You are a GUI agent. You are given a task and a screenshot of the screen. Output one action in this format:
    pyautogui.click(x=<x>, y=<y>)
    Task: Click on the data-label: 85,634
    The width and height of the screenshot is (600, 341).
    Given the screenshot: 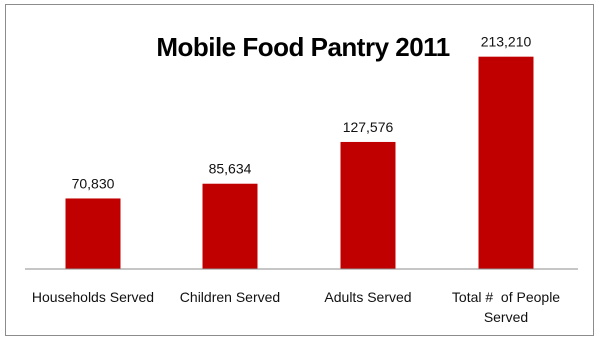 What is the action you would take?
    pyautogui.click(x=230, y=169)
    